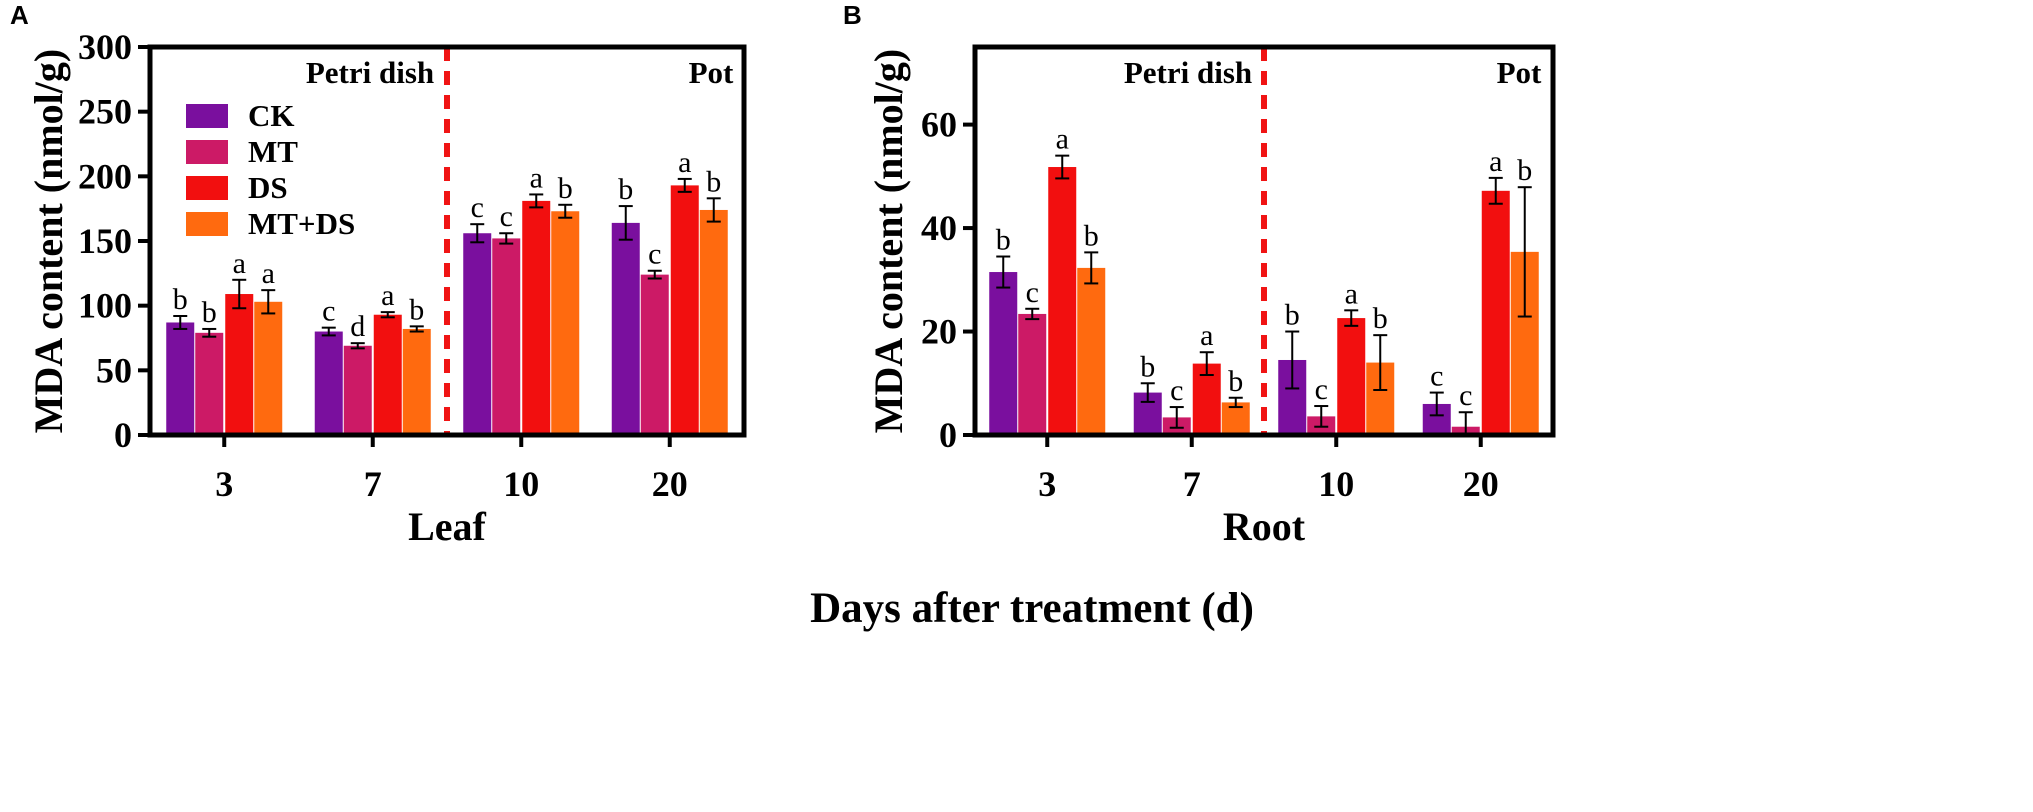 This screenshot has width=2033, height=812. What do you see at coordinates (268, 187) in the screenshot?
I see `legend-label-ds: DS` at bounding box center [268, 187].